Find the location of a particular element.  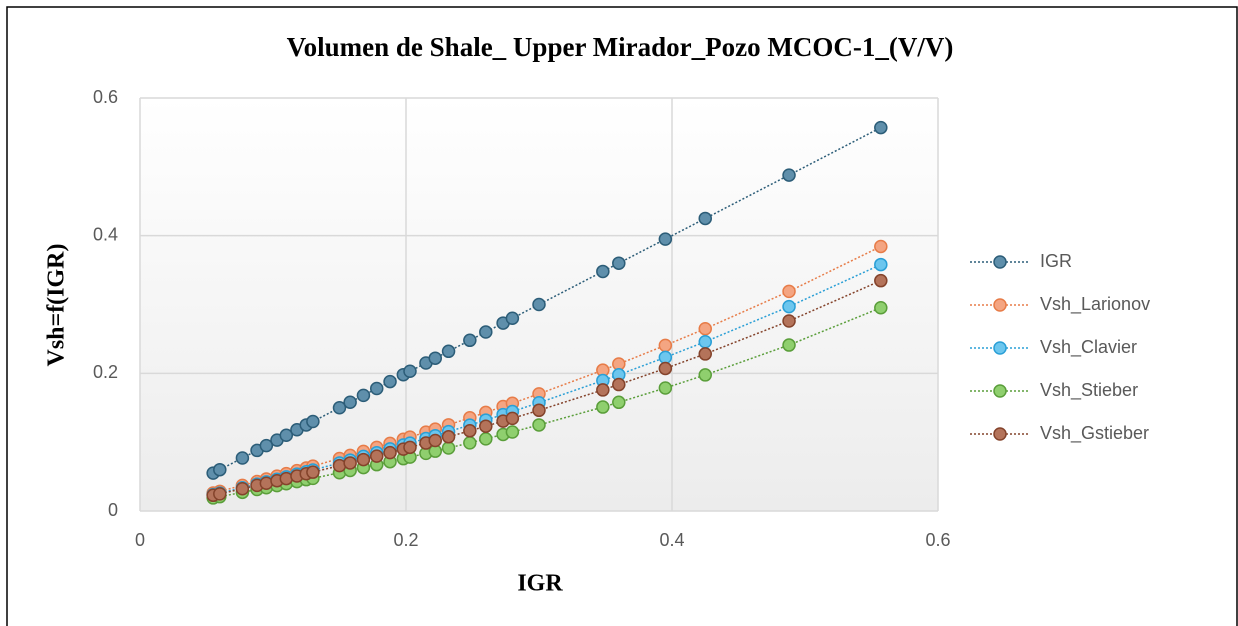

legend-label: IGR is located at coordinates (1056, 261).